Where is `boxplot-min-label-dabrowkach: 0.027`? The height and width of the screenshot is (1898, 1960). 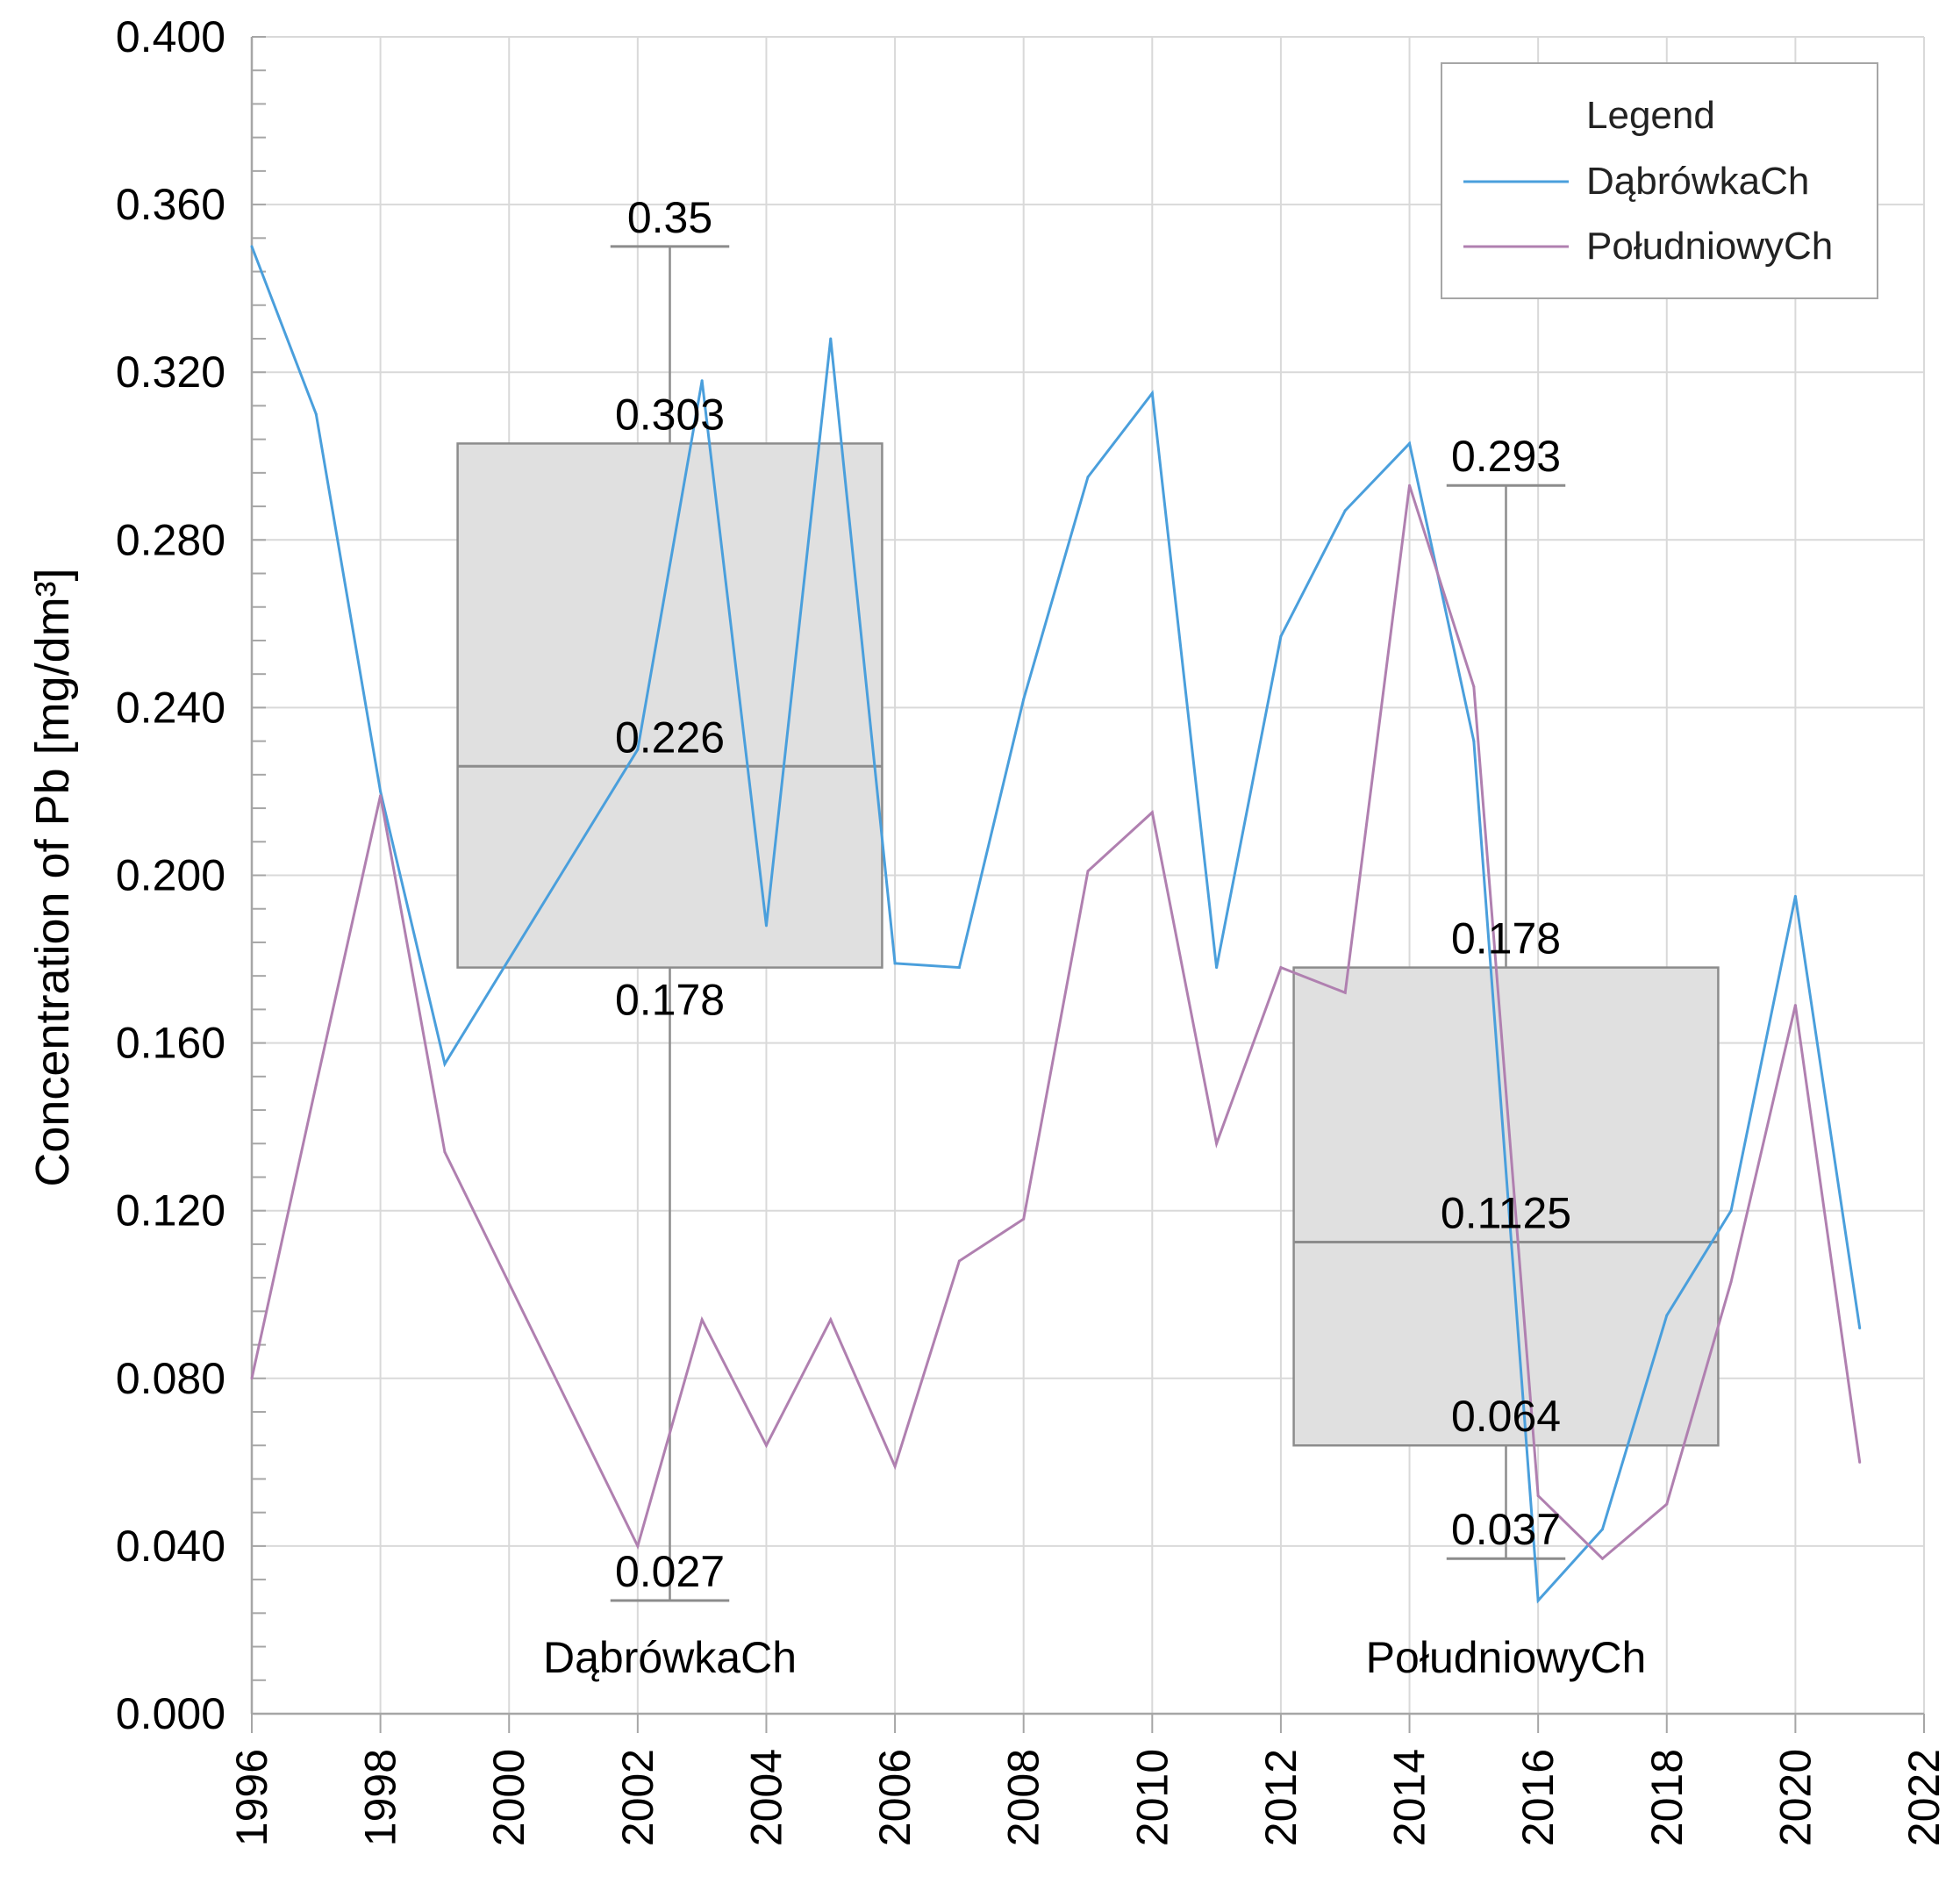 boxplot-min-label-dabrowkach: 0.027 is located at coordinates (670, 1571).